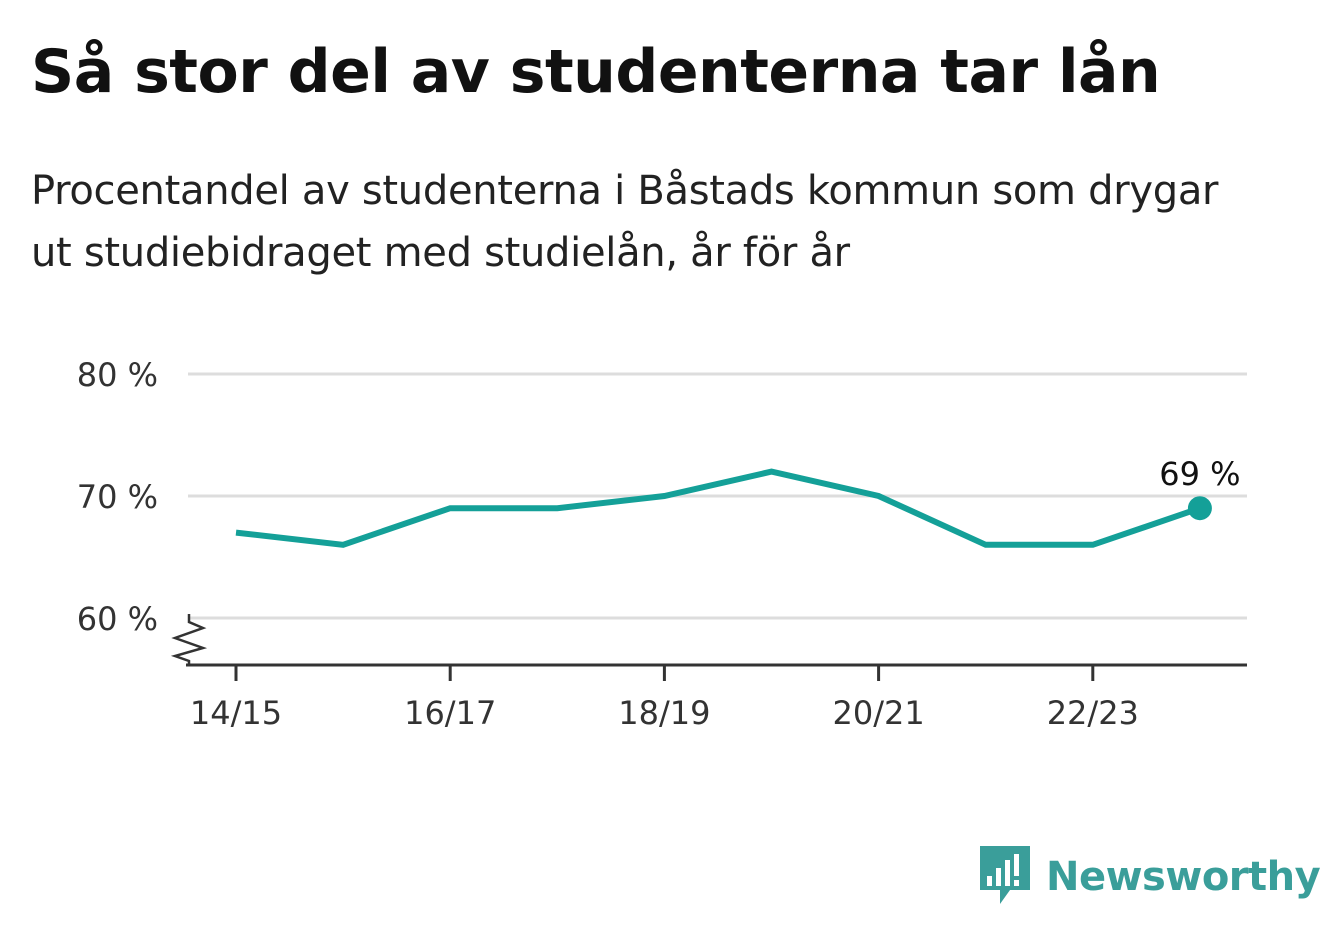 The image size is (1322, 939). What do you see at coordinates (236, 713) in the screenshot?
I see `x-tick-label: 14/15` at bounding box center [236, 713].